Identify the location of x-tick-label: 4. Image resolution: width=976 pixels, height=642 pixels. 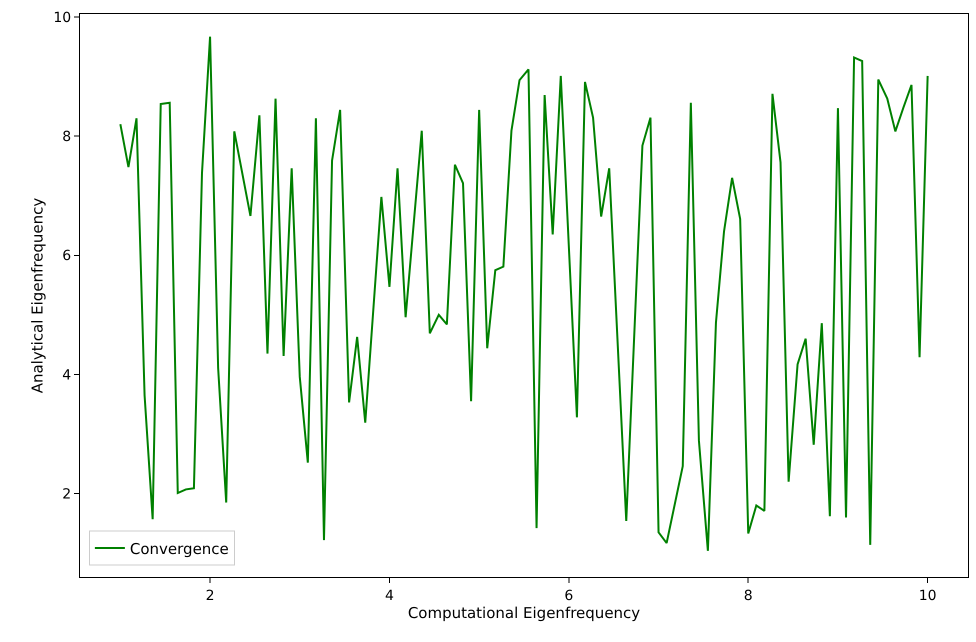
(389, 596).